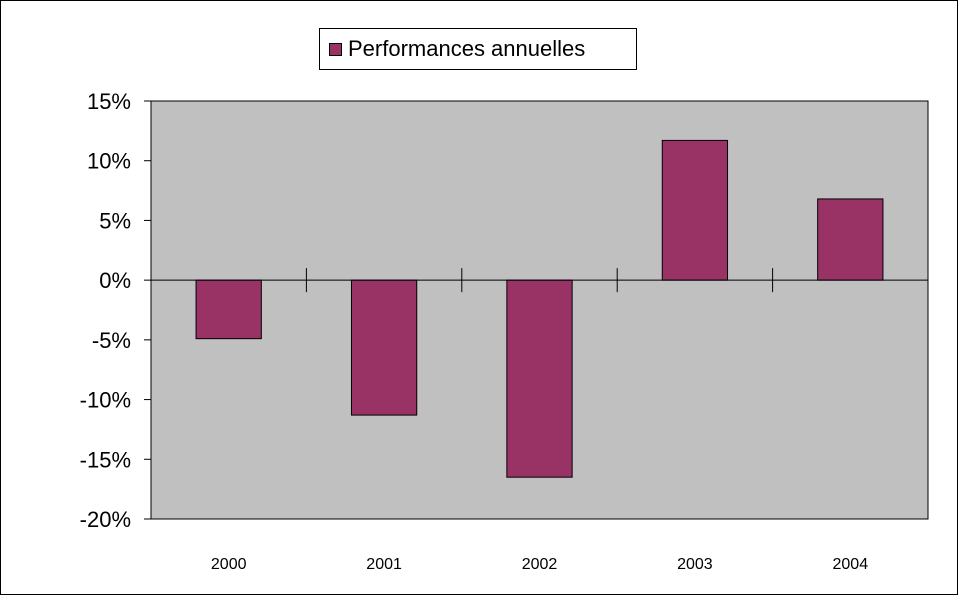 The width and height of the screenshot is (958, 596). Describe the element at coordinates (695, 564) in the screenshot. I see `x-tick-label: 2003` at that location.